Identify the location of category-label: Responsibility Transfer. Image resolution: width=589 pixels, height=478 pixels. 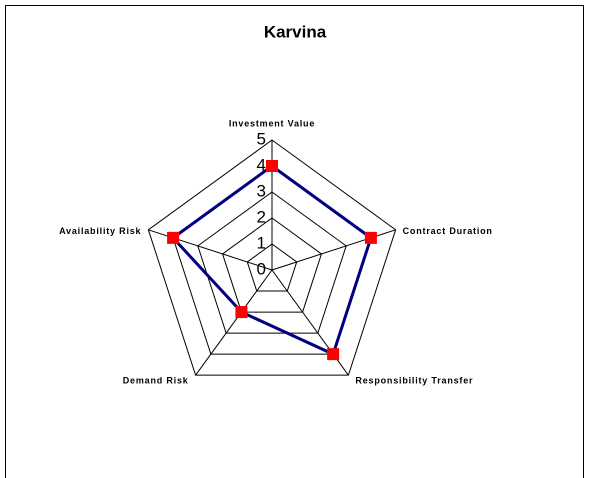
(414, 381).